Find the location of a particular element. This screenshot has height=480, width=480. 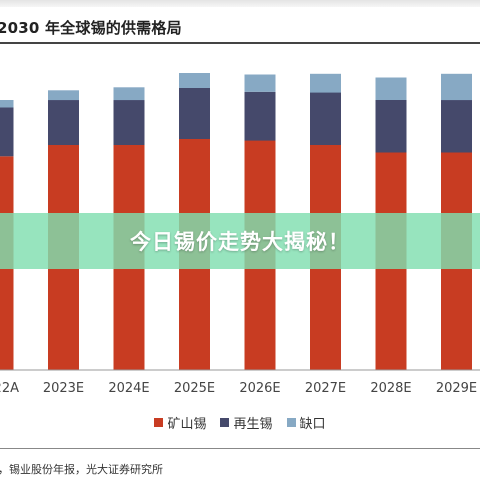

bar-recycled-2026E is located at coordinates (260, 116).